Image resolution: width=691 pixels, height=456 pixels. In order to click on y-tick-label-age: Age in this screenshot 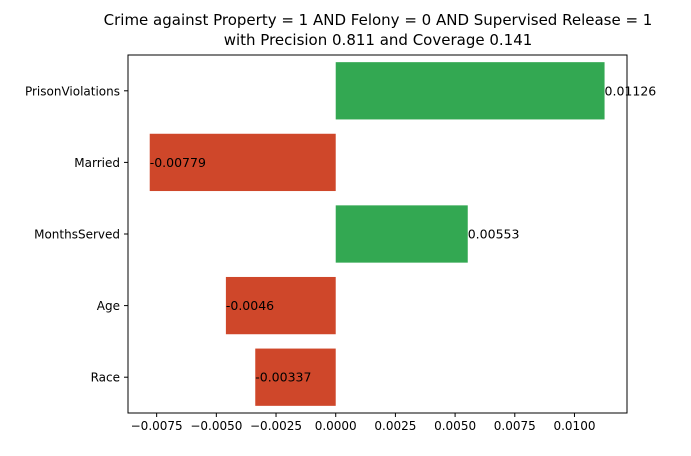, I will do `click(108, 306)`.